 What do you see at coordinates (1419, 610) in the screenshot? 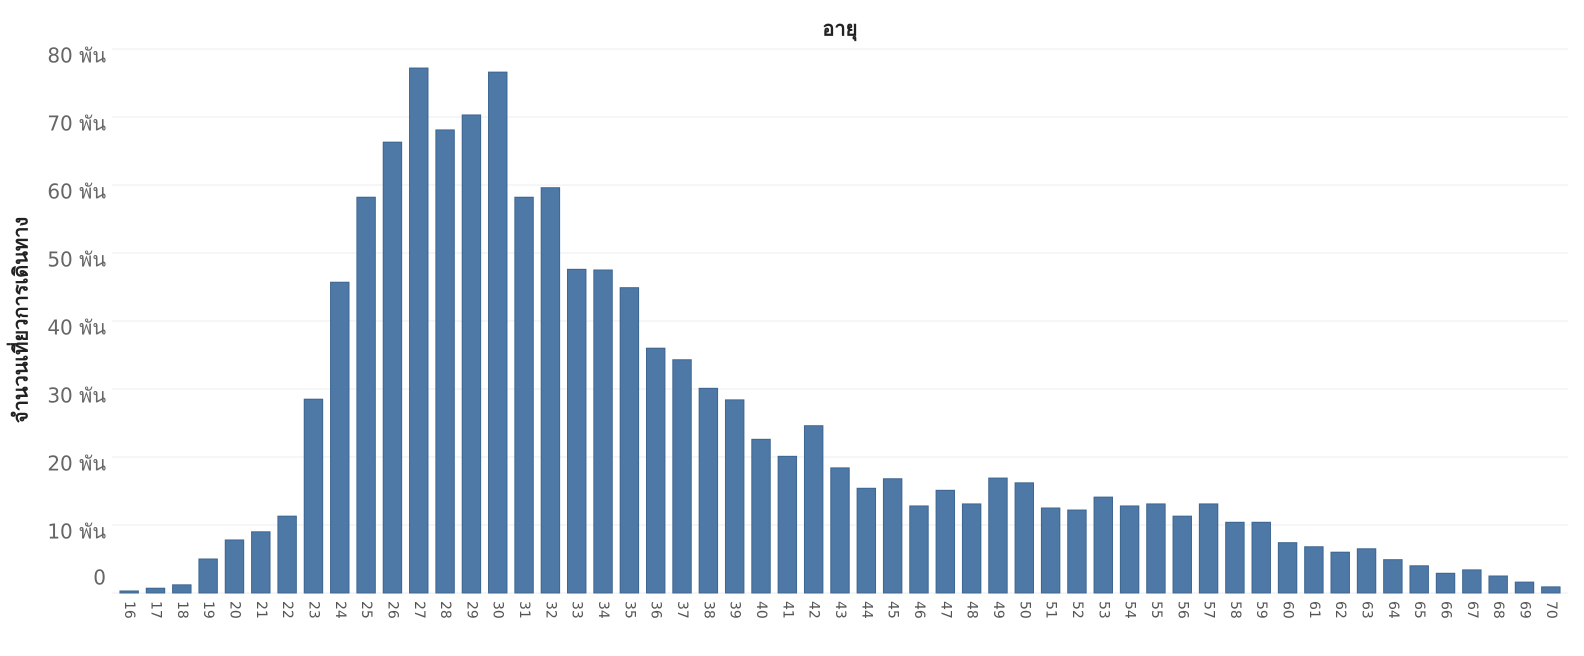
I see `x-tick-label: 65` at bounding box center [1419, 610].